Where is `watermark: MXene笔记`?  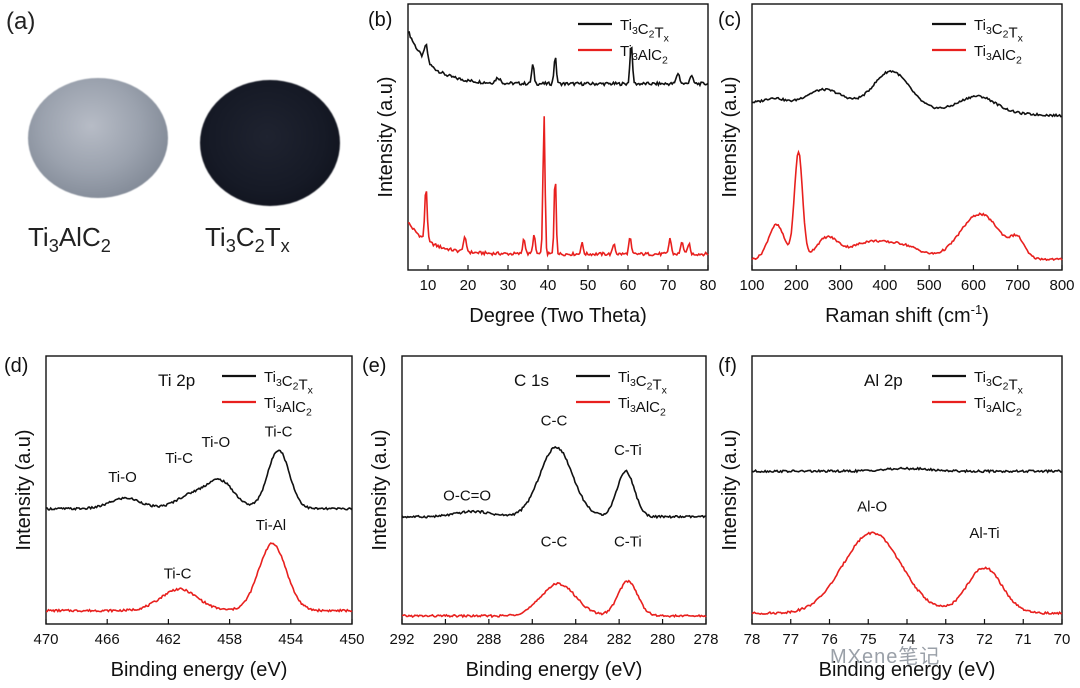
watermark: MXene笔记 is located at coordinates (885, 657).